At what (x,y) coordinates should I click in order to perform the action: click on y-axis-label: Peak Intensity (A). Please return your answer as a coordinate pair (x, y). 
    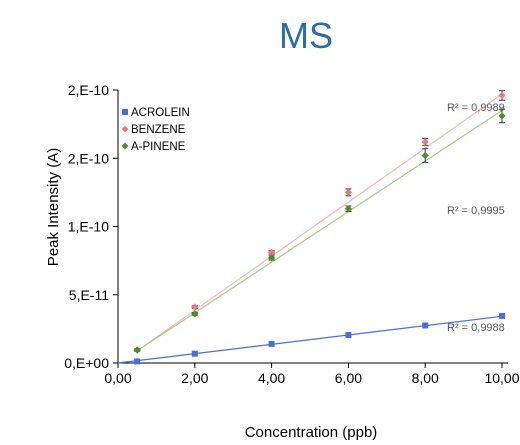
    Looking at the image, I should click on (53, 207).